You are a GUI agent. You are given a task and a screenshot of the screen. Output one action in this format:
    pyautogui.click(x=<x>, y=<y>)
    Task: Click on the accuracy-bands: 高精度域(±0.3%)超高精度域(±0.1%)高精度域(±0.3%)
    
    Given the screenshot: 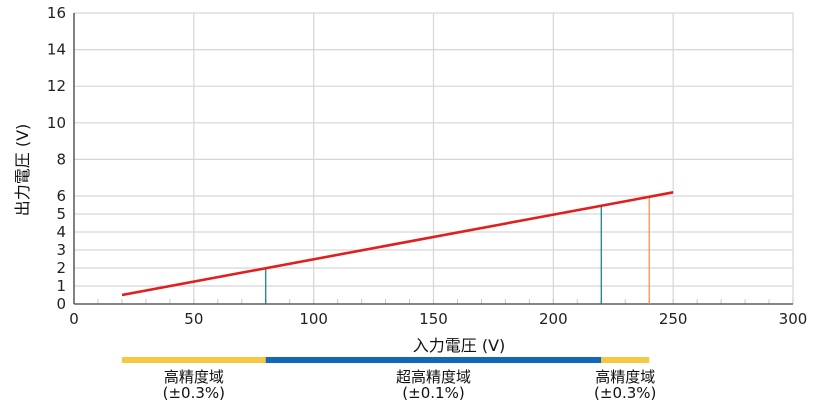 What is the action you would take?
    pyautogui.click(x=388, y=379)
    